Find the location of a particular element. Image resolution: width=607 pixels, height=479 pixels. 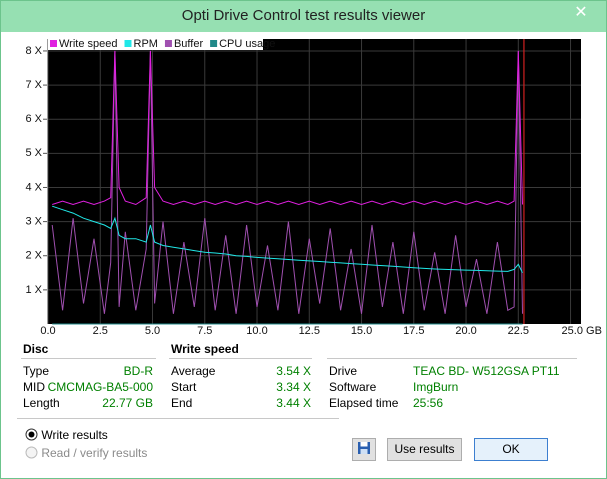

field-label: Drive is located at coordinates (343, 371).